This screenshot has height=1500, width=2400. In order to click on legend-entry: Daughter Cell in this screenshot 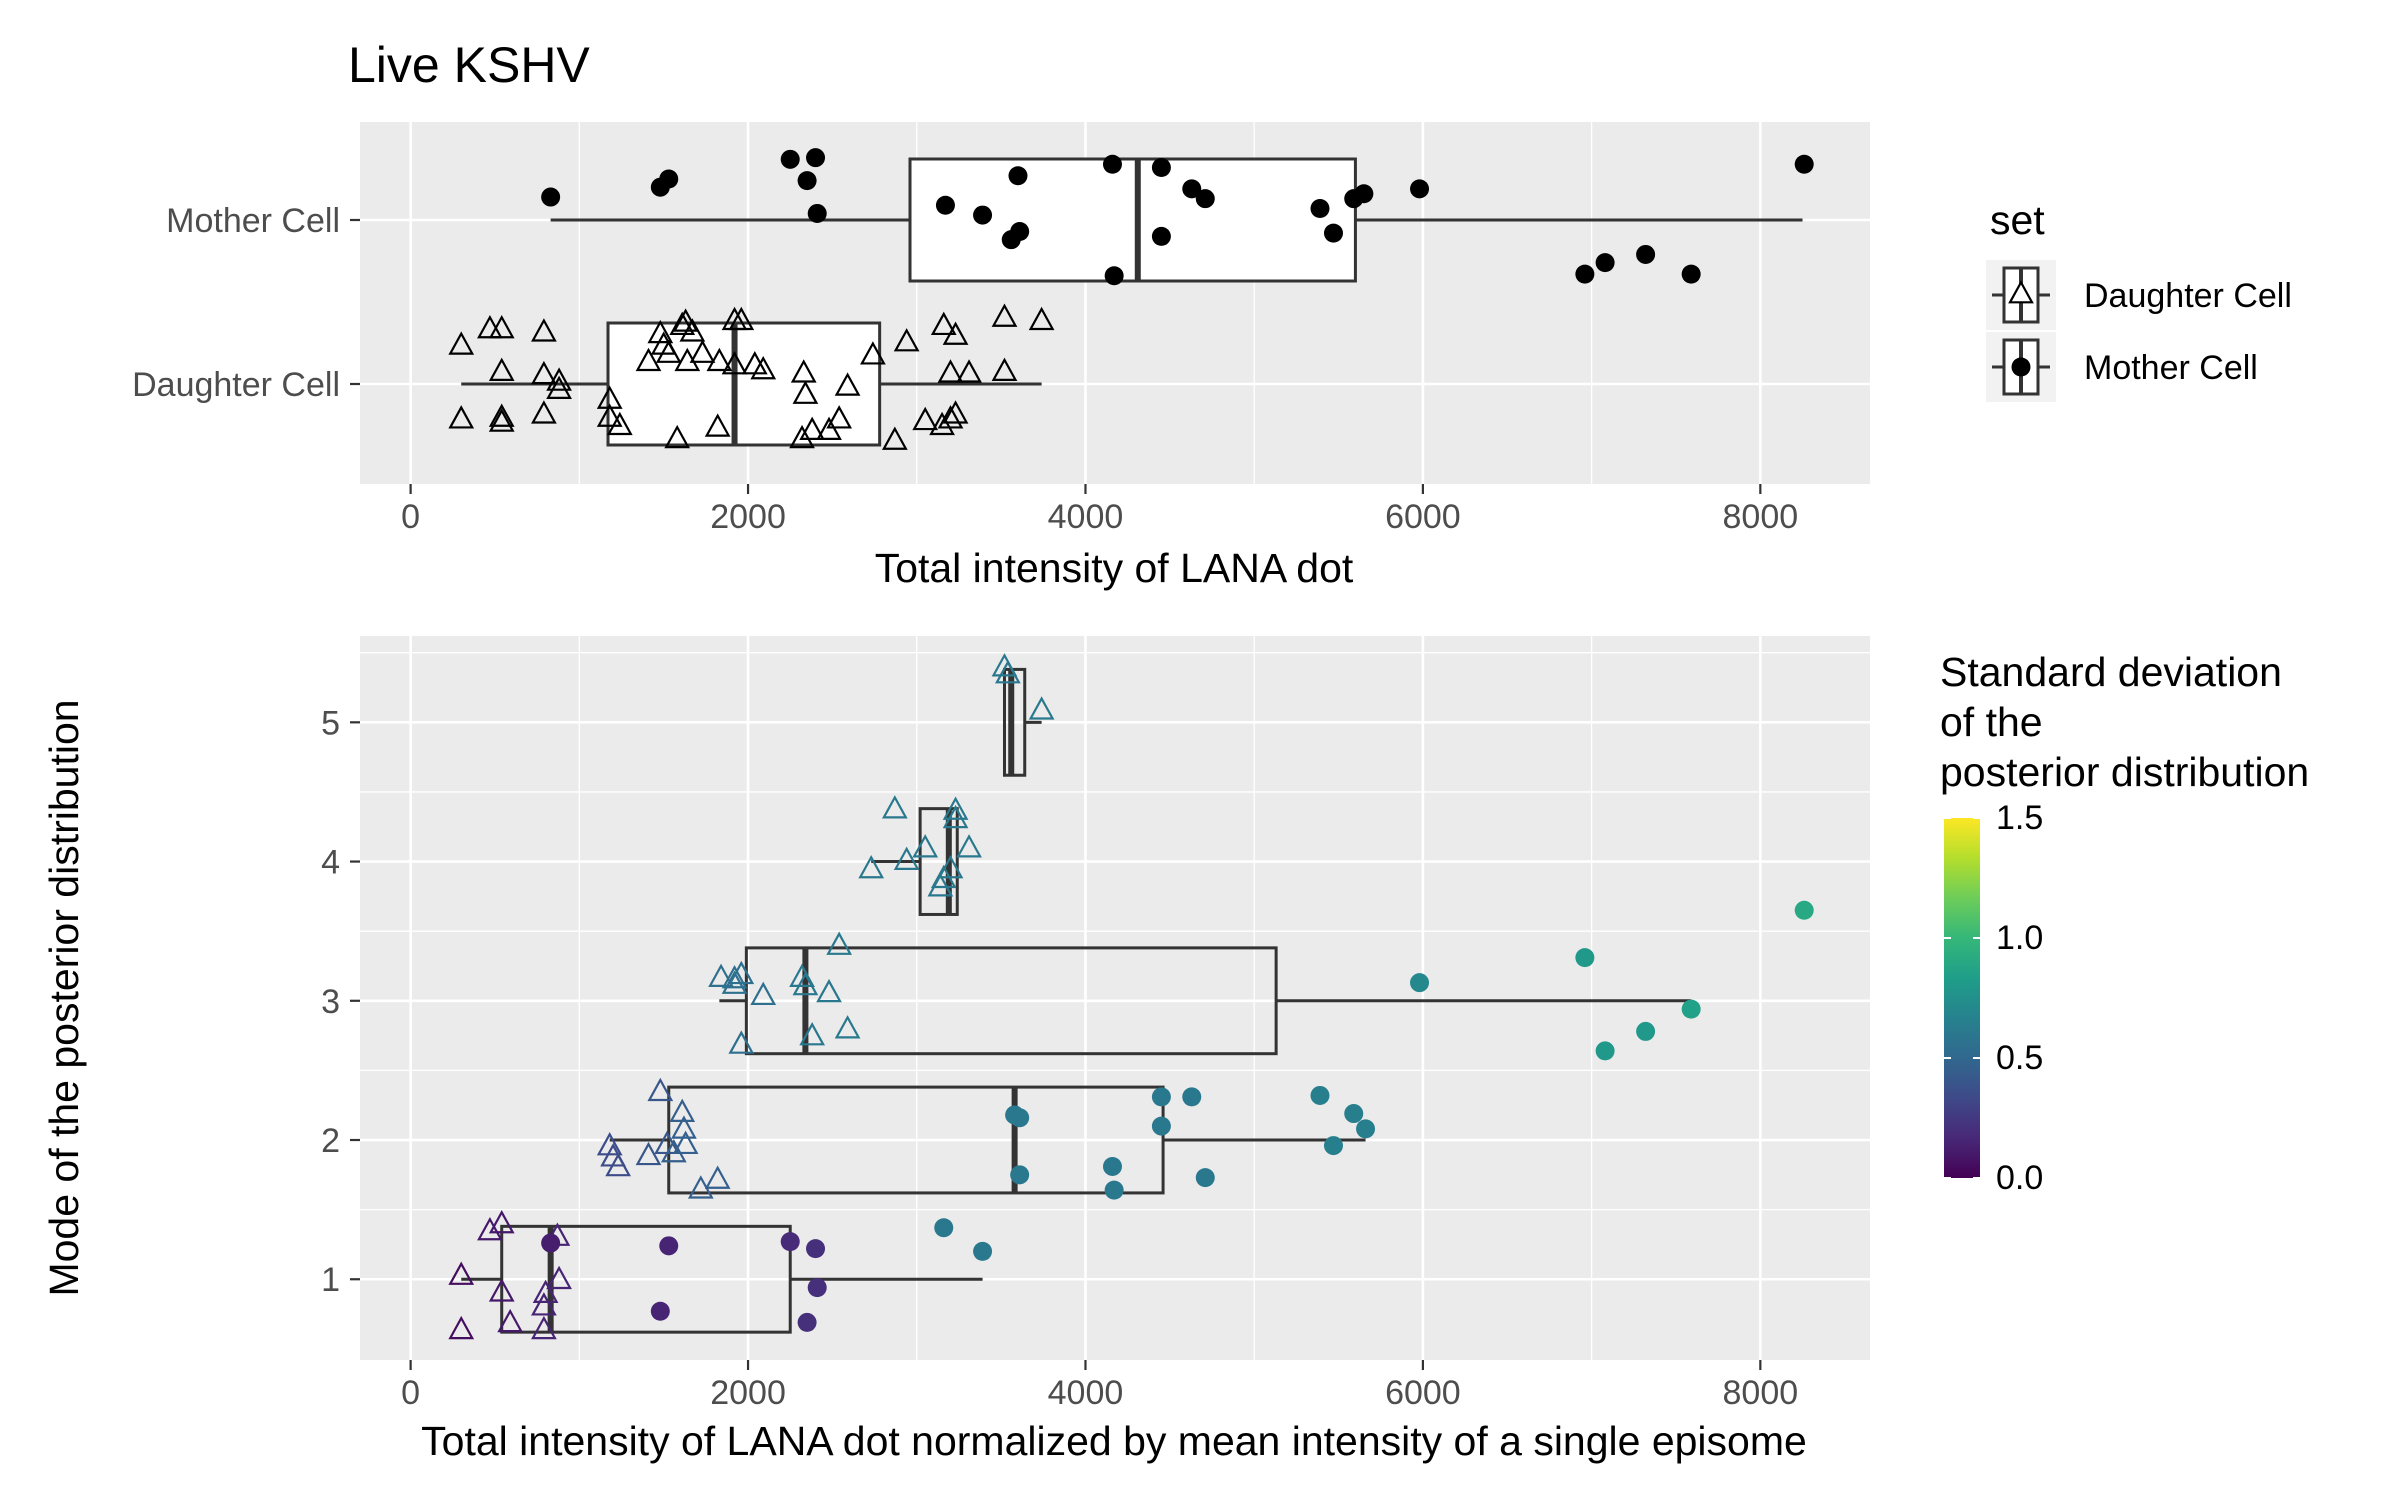, I will do `click(2139, 295)`.